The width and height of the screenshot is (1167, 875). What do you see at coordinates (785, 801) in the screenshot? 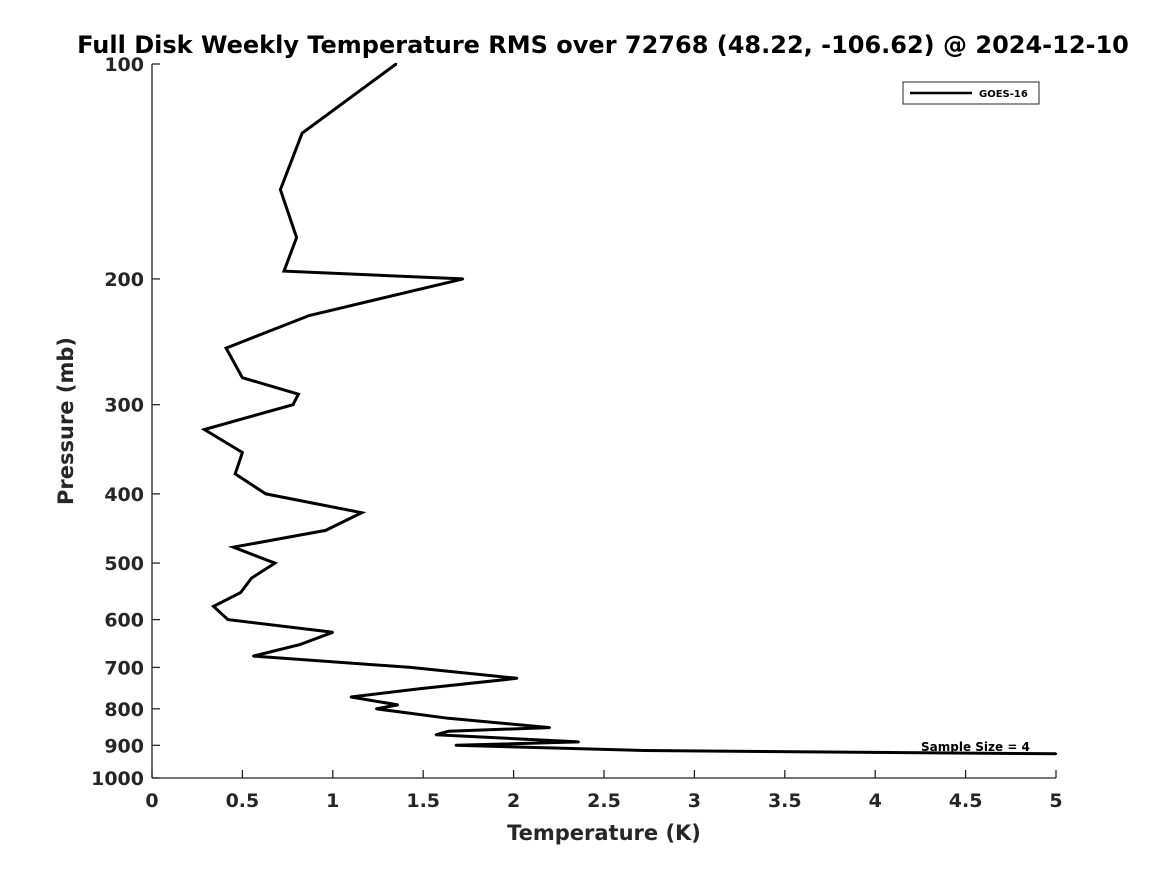
I see `x-tick-label: 3.5` at bounding box center [785, 801].